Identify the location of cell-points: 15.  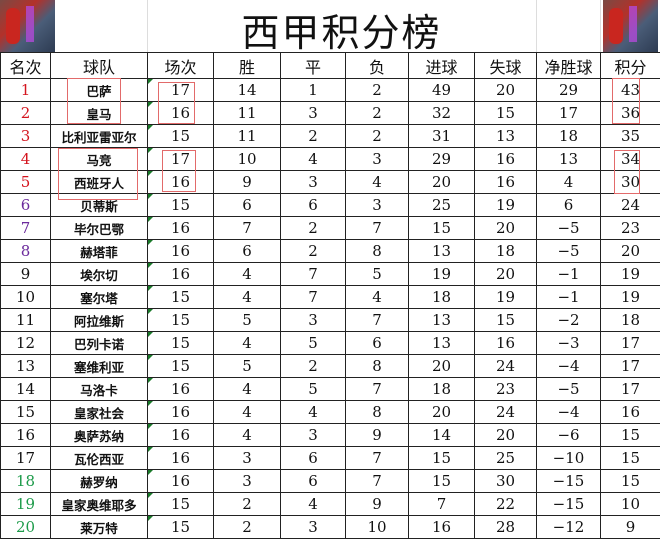
(630, 481).